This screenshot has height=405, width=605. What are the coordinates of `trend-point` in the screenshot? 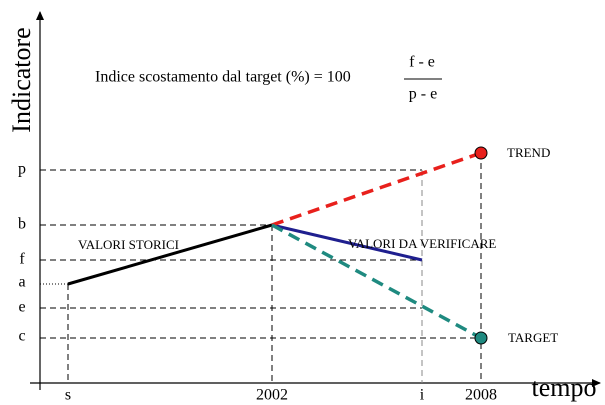 It's located at (481, 153).